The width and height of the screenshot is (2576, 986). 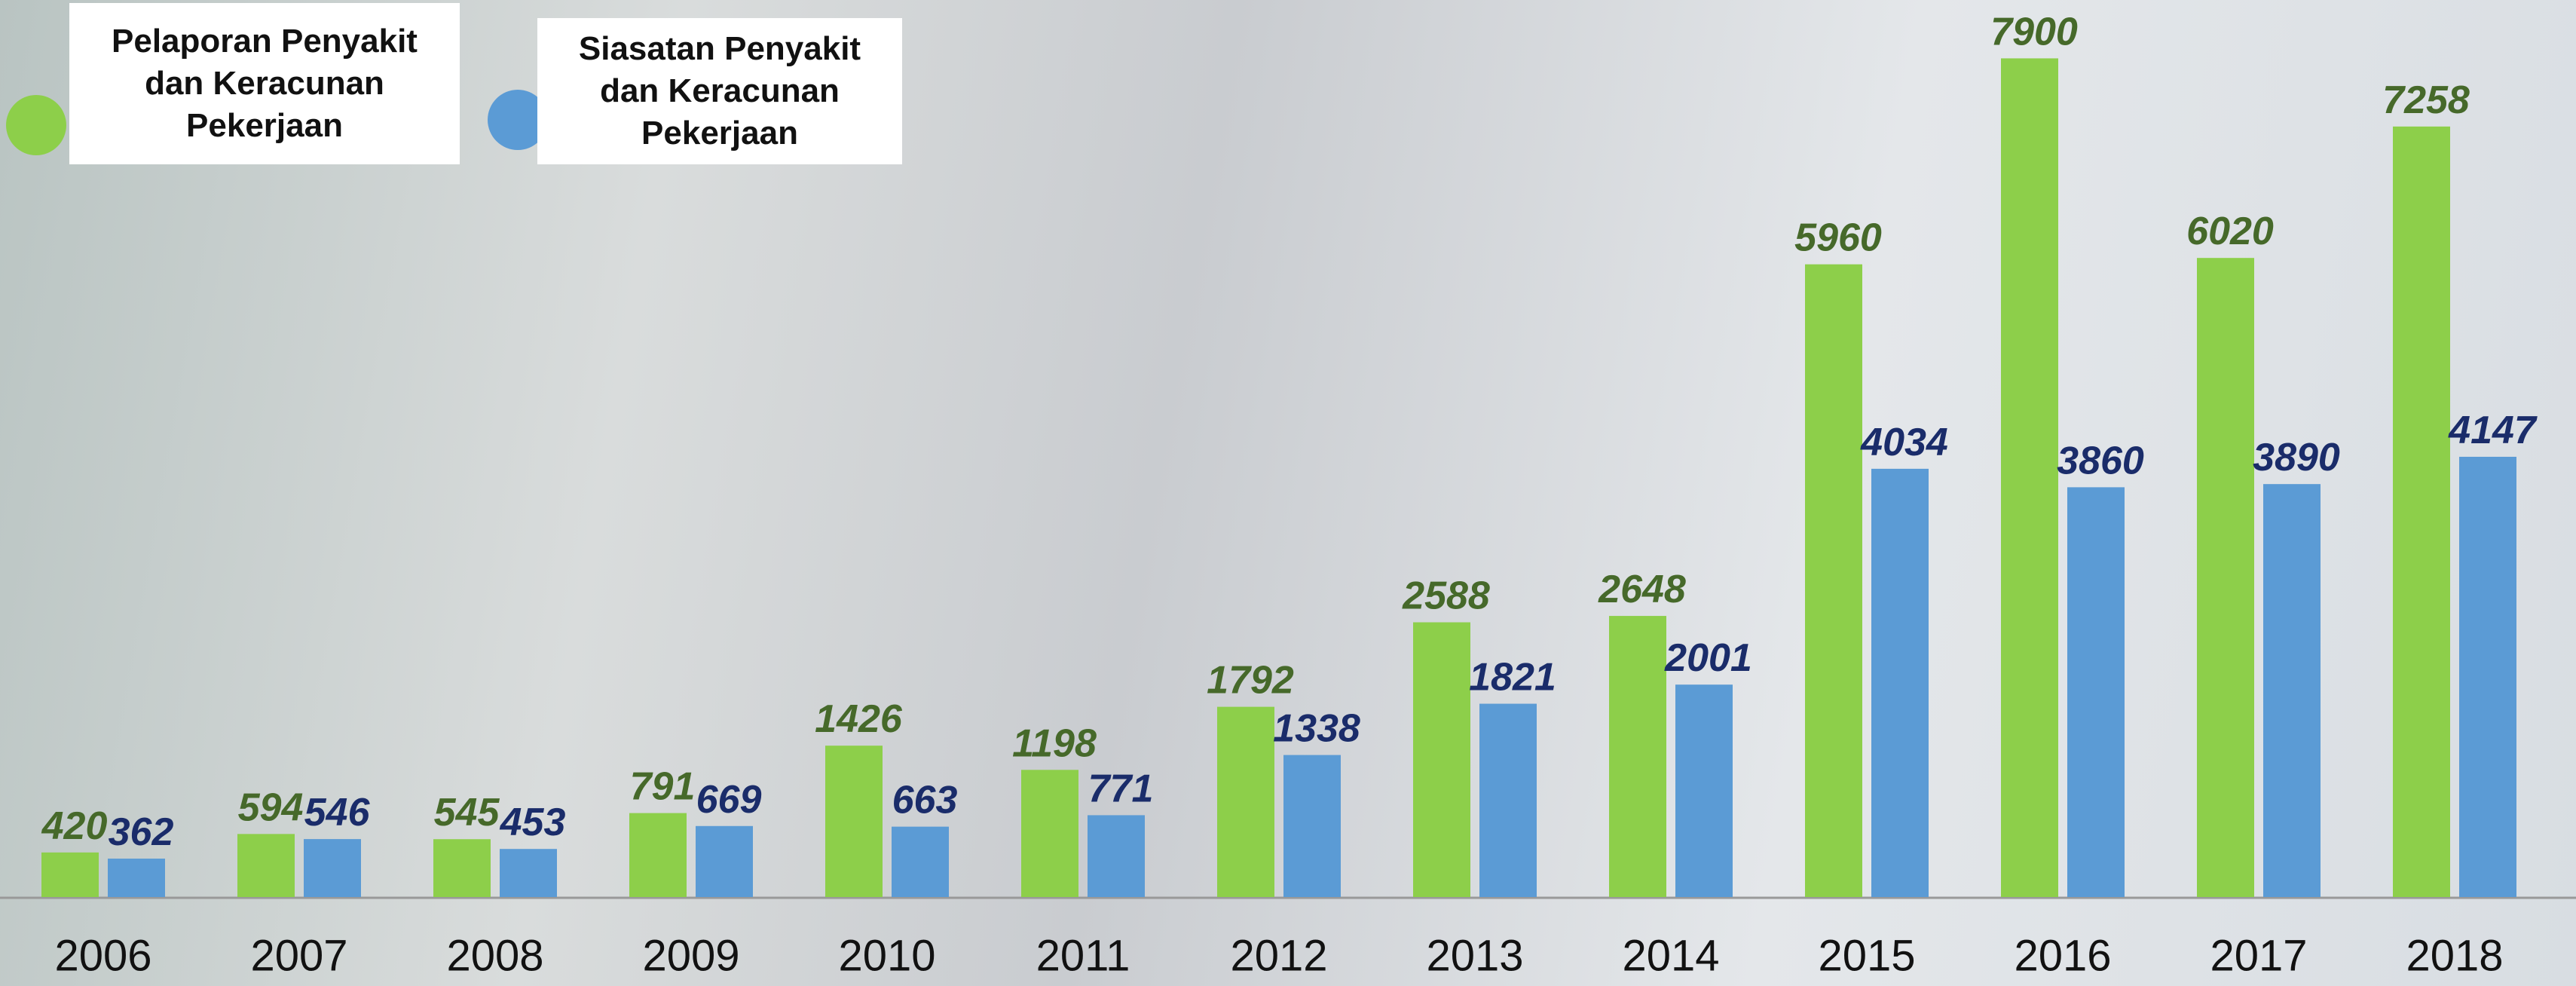 I want to click on data-label: 453, so click(x=533, y=822).